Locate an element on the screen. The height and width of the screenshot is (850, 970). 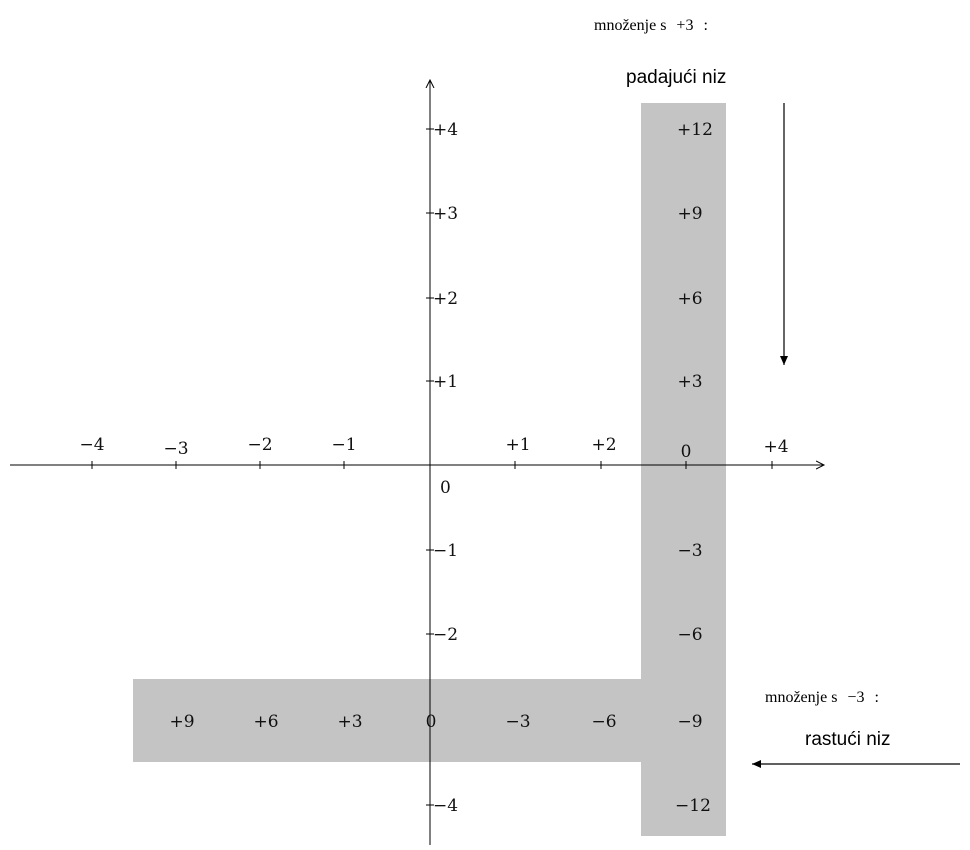
y-label-pos1: +1 is located at coordinates (445, 382).